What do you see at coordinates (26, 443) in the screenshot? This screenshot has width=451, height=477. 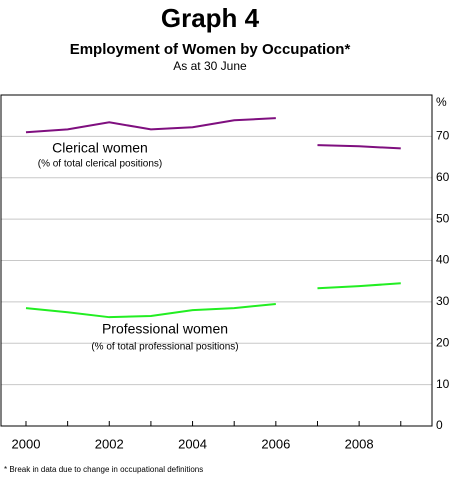 I see `x-tick-label: 2000` at bounding box center [26, 443].